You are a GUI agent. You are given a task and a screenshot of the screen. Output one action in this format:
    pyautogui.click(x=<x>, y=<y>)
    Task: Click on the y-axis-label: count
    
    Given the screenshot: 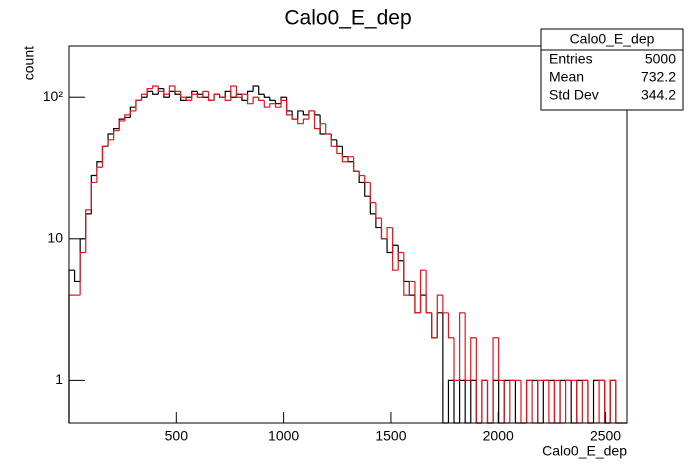 What is the action you would take?
    pyautogui.click(x=29, y=63)
    